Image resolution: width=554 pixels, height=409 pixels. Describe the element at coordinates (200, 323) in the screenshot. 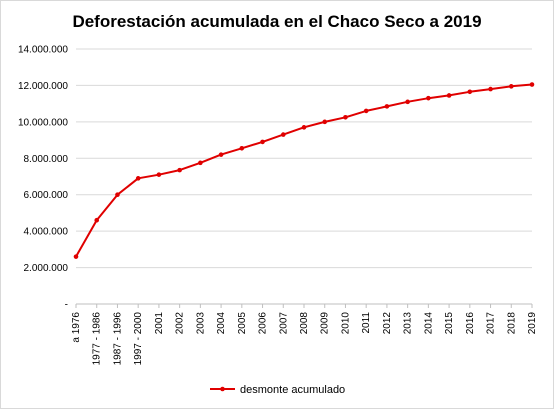

I see `x-tick-label: 2003` at that location.